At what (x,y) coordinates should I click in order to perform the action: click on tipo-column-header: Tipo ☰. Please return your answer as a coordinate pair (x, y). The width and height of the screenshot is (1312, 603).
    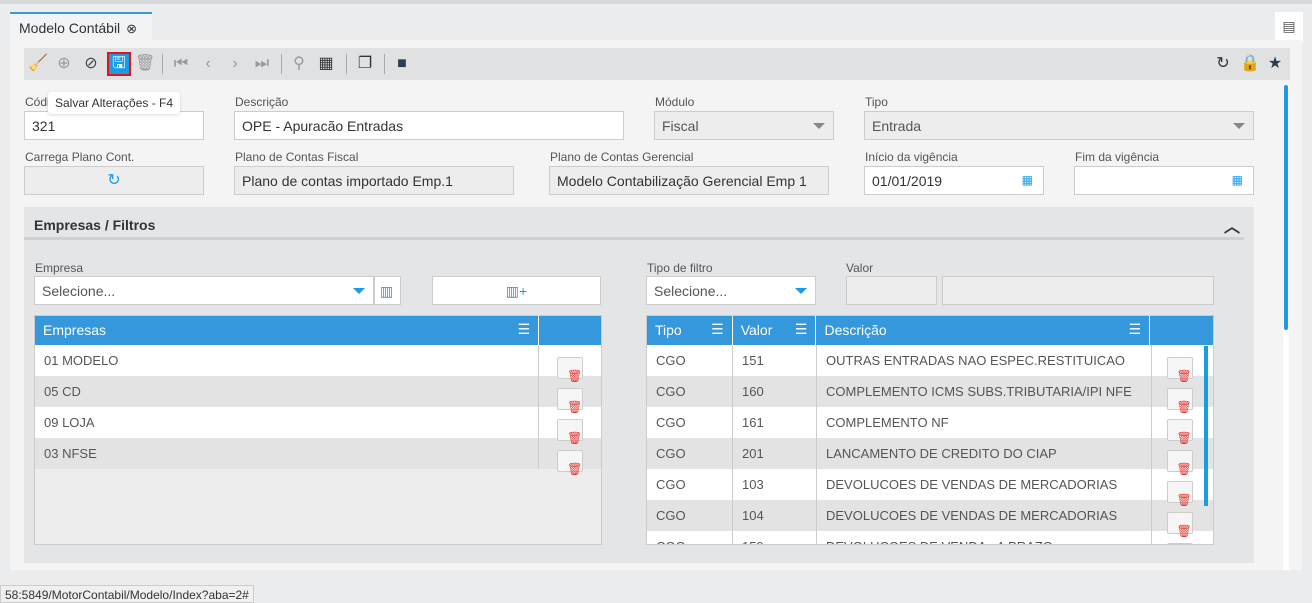
    Looking at the image, I should click on (690, 330).